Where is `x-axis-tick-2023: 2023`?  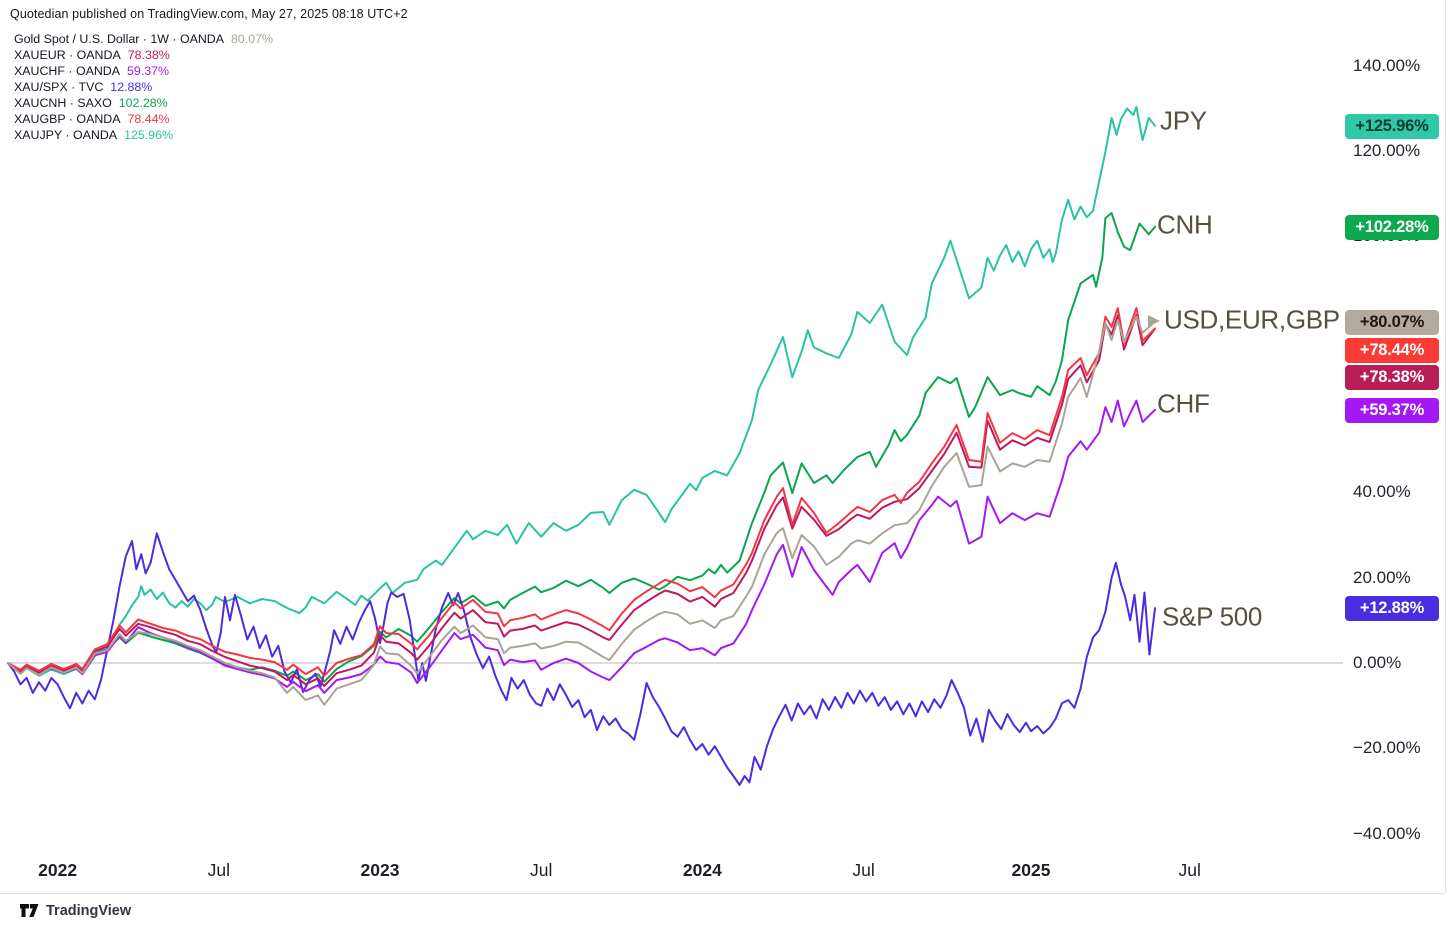 x-axis-tick-2023: 2023 is located at coordinates (380, 870).